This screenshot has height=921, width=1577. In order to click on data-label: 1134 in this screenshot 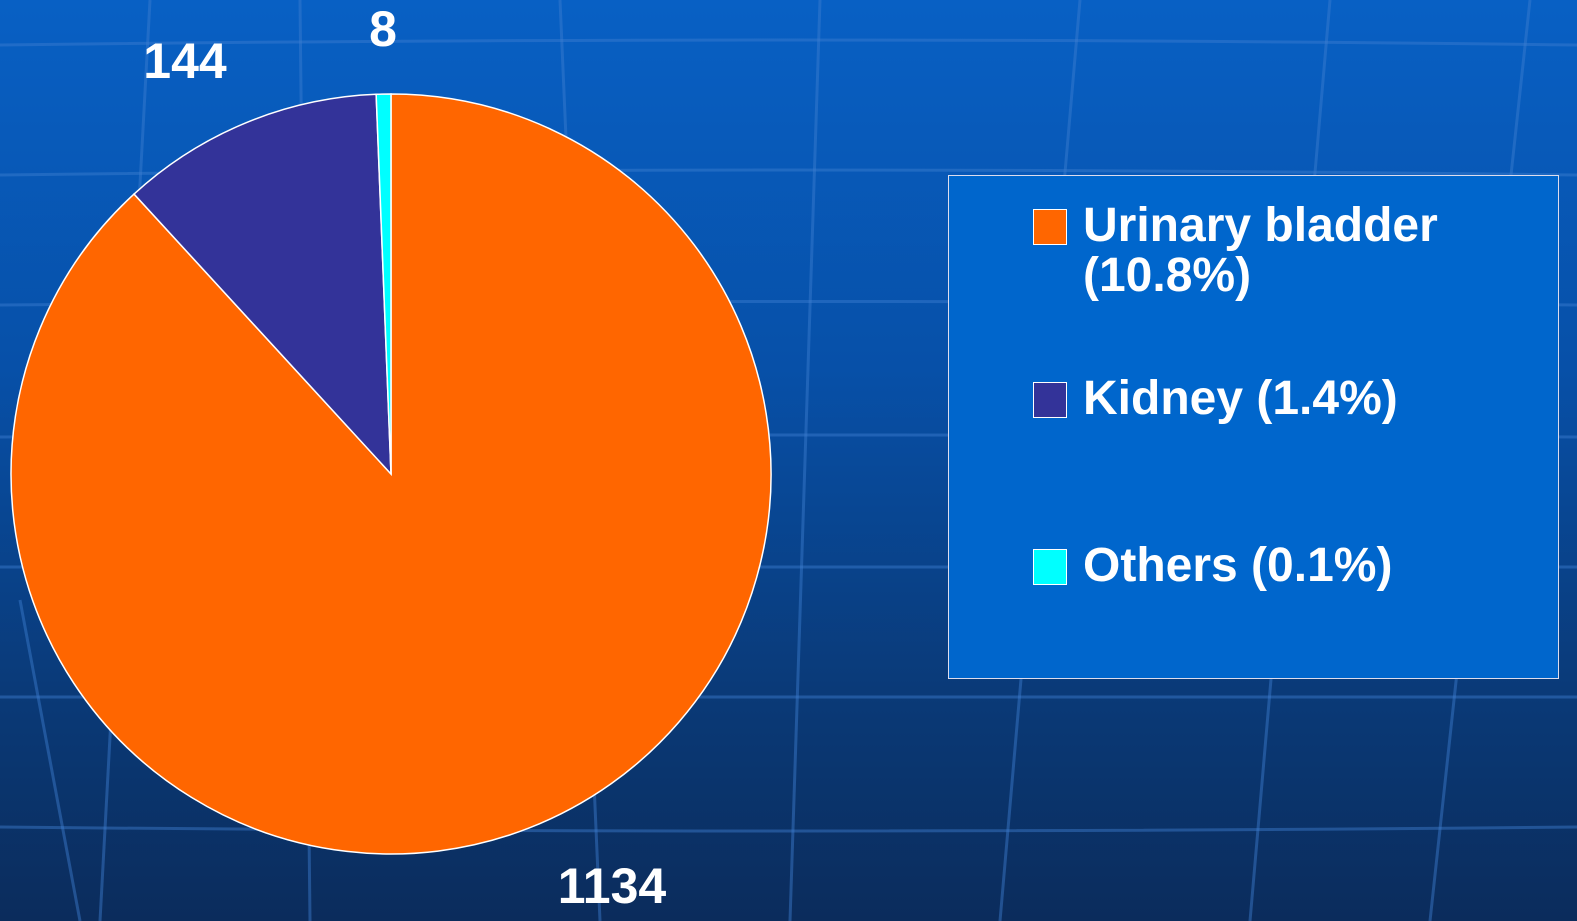, I will do `click(612, 886)`.